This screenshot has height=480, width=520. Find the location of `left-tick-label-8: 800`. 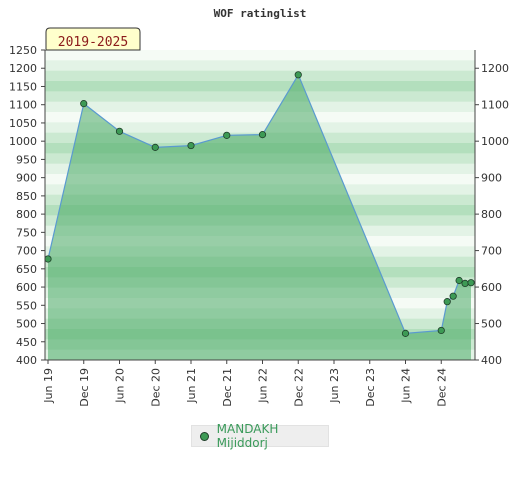

left-tick-label-8: 800 is located at coordinates (26, 214).